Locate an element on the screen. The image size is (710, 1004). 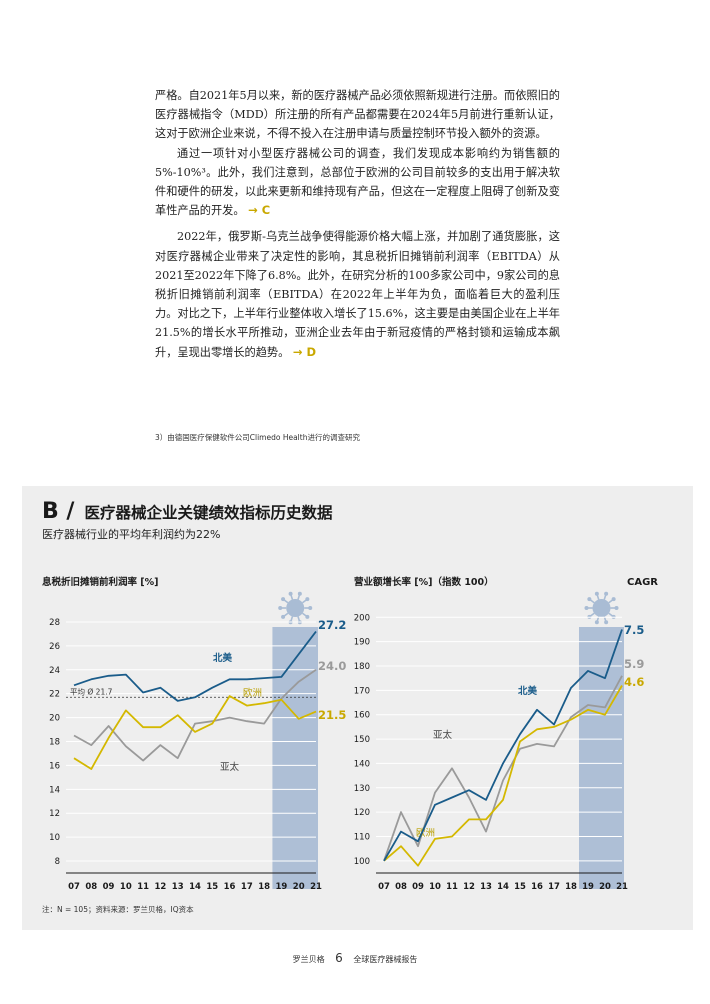
chart2-x-tick-label: 07 is located at coordinates (384, 887).